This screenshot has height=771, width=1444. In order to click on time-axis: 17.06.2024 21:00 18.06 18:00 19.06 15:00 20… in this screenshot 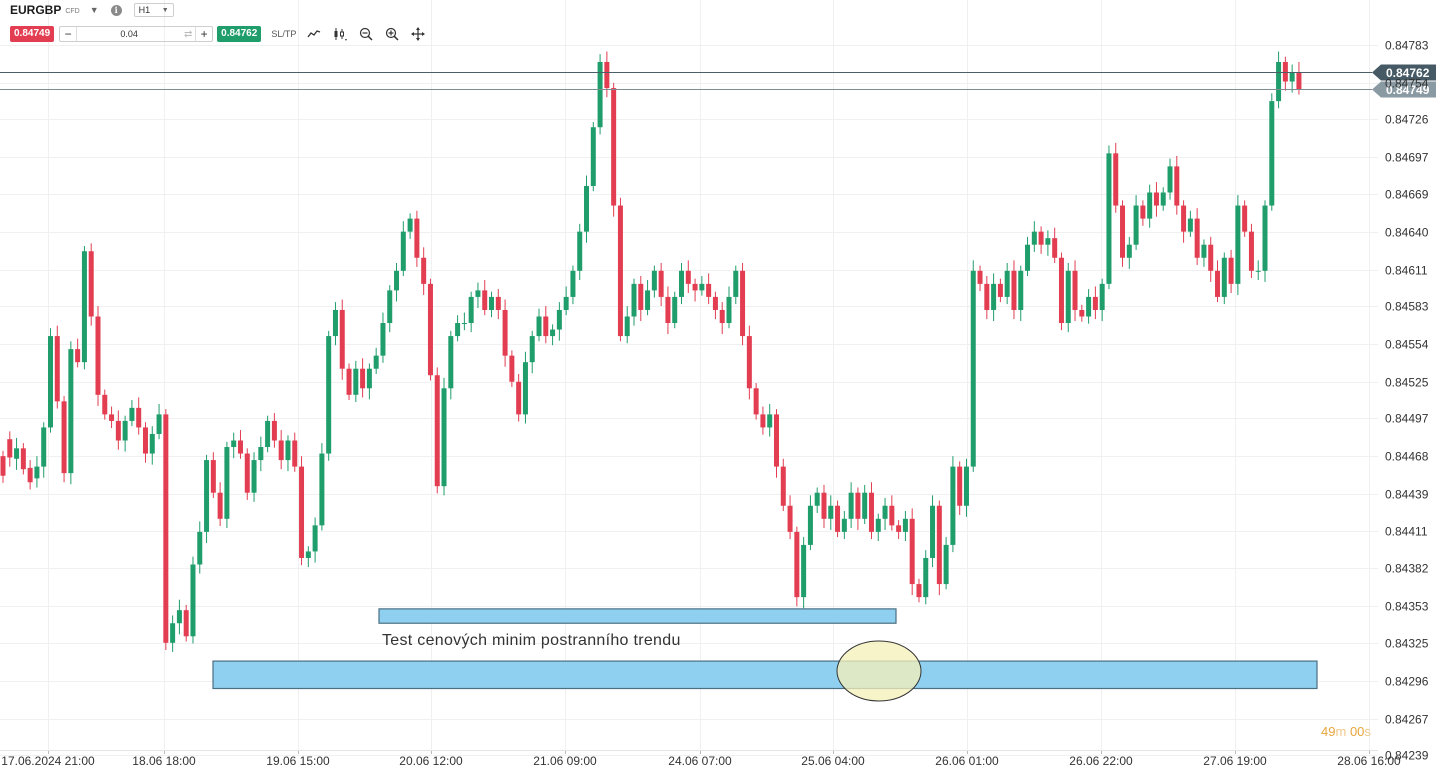, I will do `click(700, 759)`.